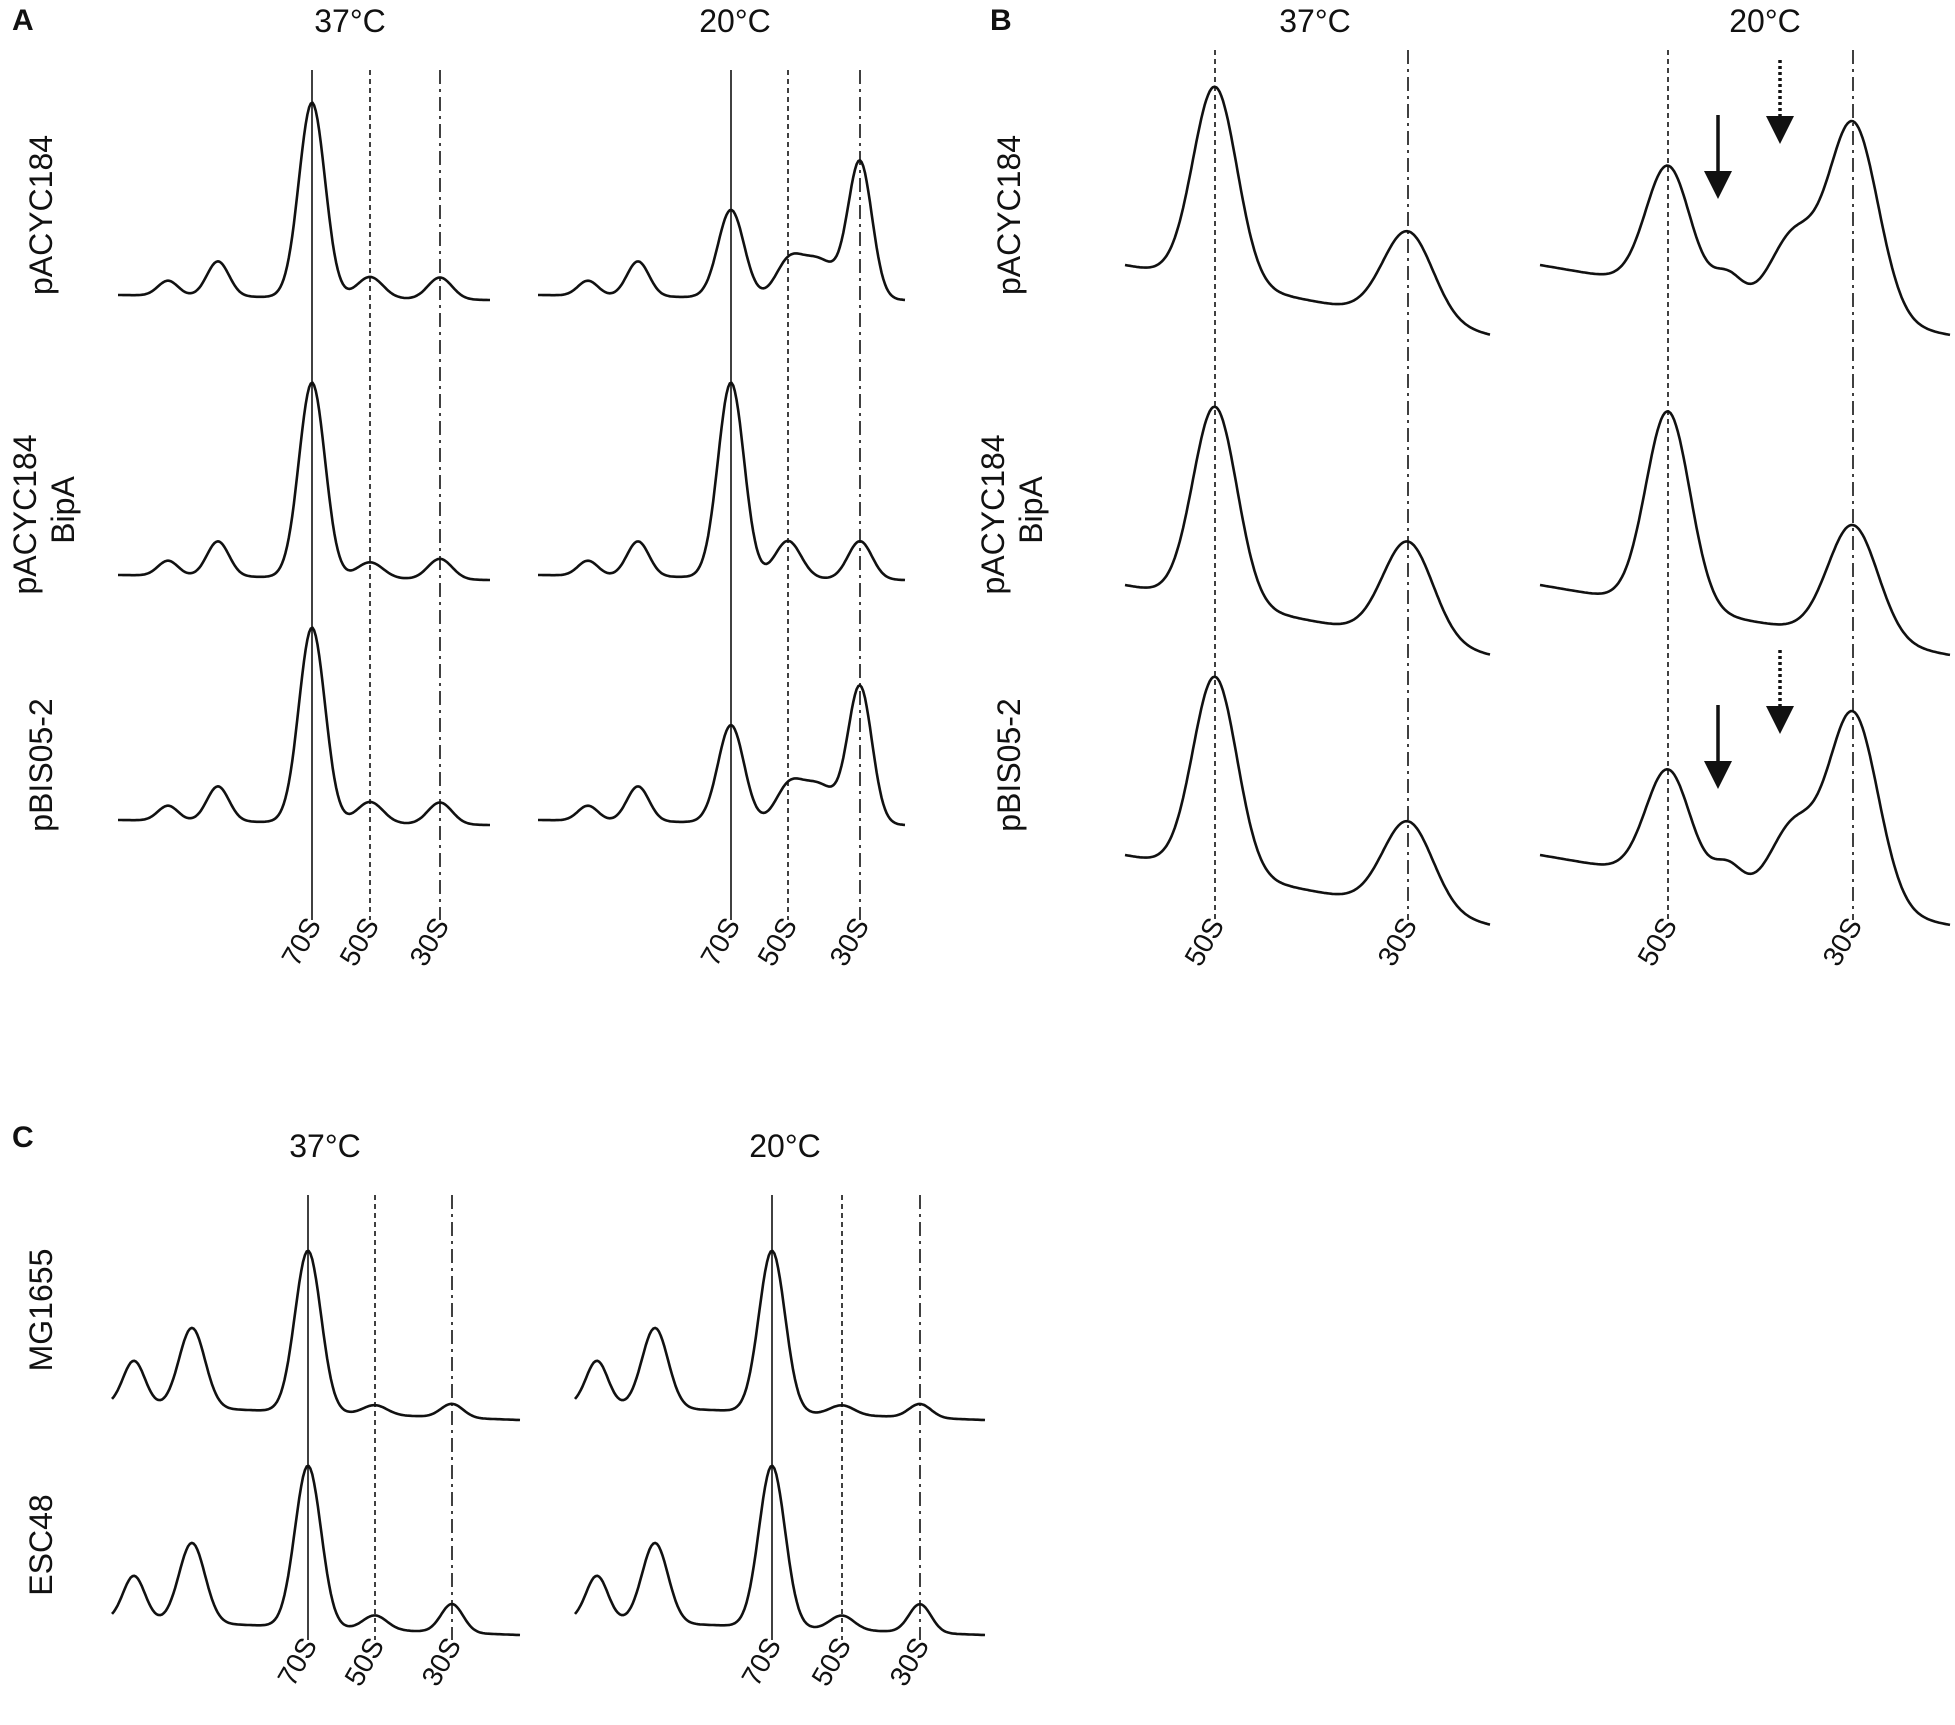  Describe the element at coordinates (1397, 942) in the screenshot. I see `panel-b-tick-30s-0: 30S` at that location.